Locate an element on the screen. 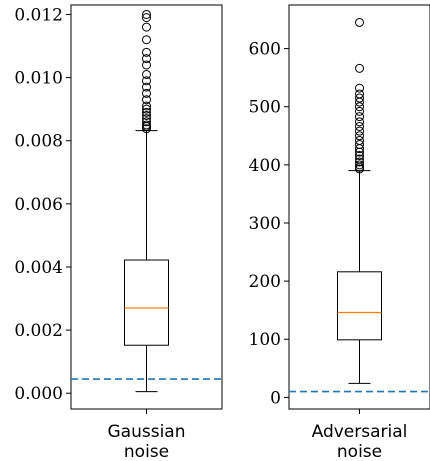 The image size is (430, 461). y-tick-label: 0.000 is located at coordinates (38, 394).